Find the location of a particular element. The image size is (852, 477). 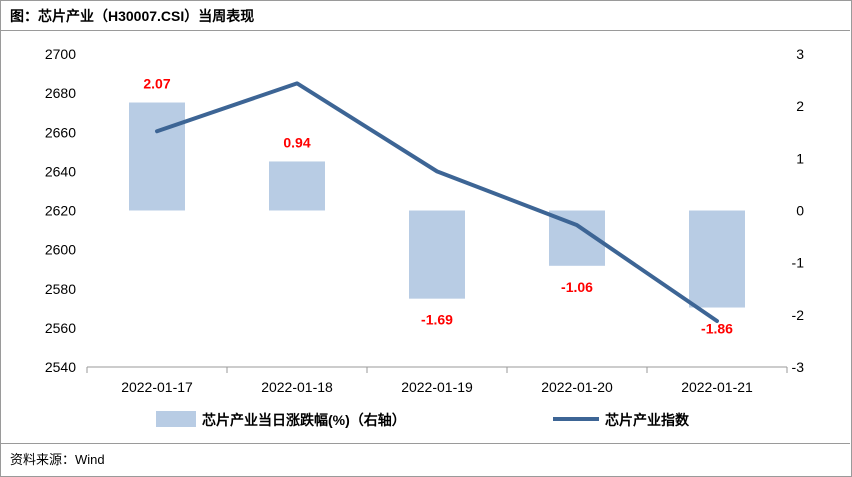

bar-data-label: 0.94 is located at coordinates (296, 142).